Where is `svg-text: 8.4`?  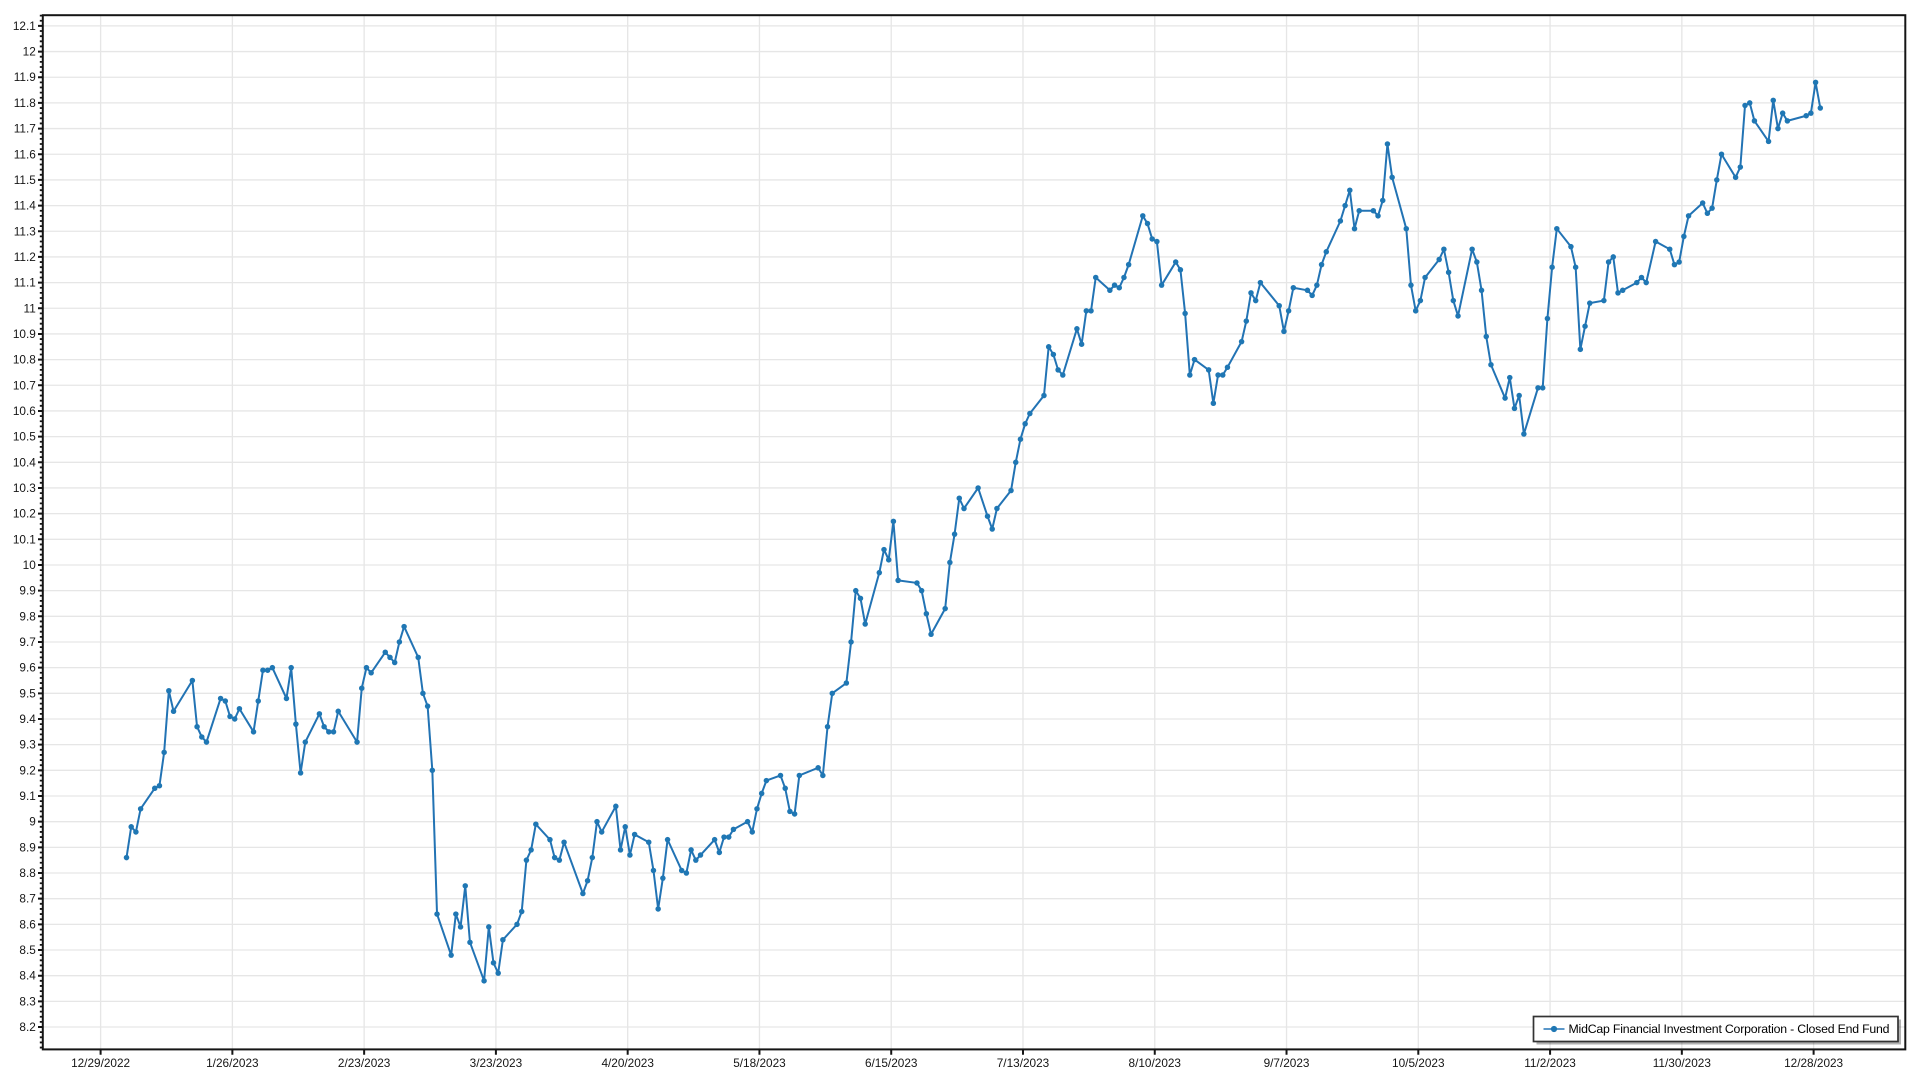 svg-text: 8.4 is located at coordinates (27, 976).